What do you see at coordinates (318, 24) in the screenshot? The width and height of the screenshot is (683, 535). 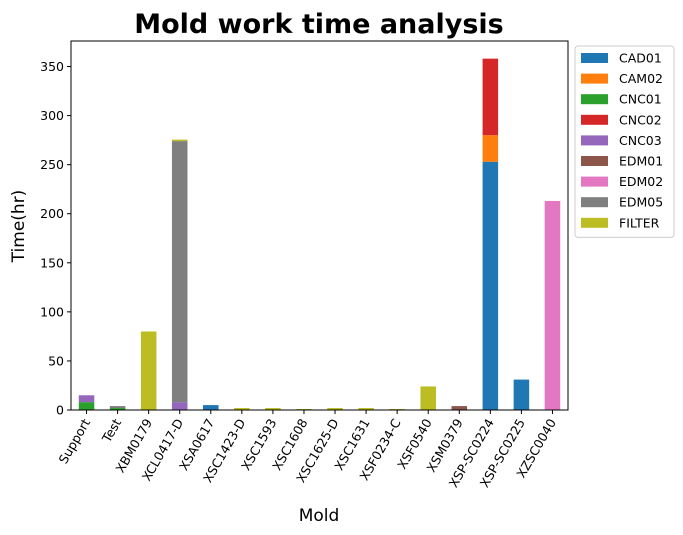 I see `chart-title: Mold work time analysis` at bounding box center [318, 24].